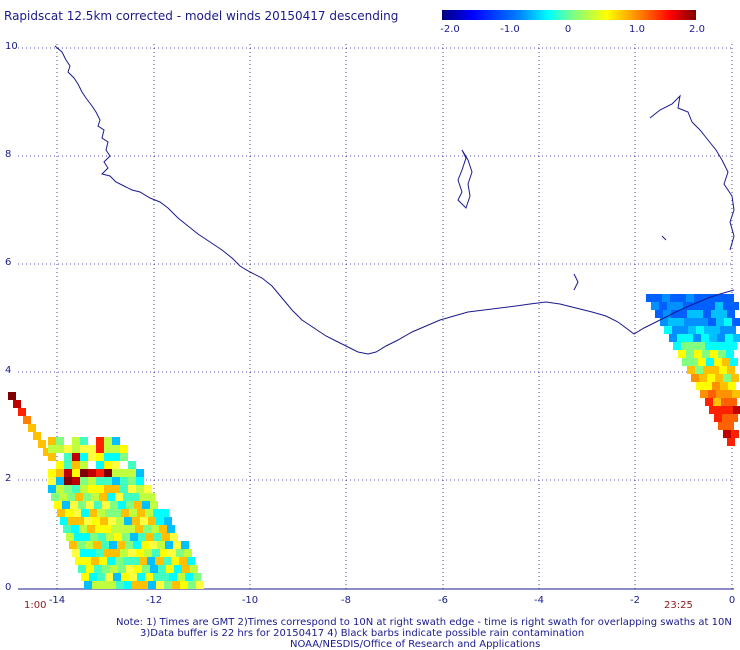  What do you see at coordinates (450, 29) in the screenshot?
I see `colorbar-tick-label: -2.0` at bounding box center [450, 29].